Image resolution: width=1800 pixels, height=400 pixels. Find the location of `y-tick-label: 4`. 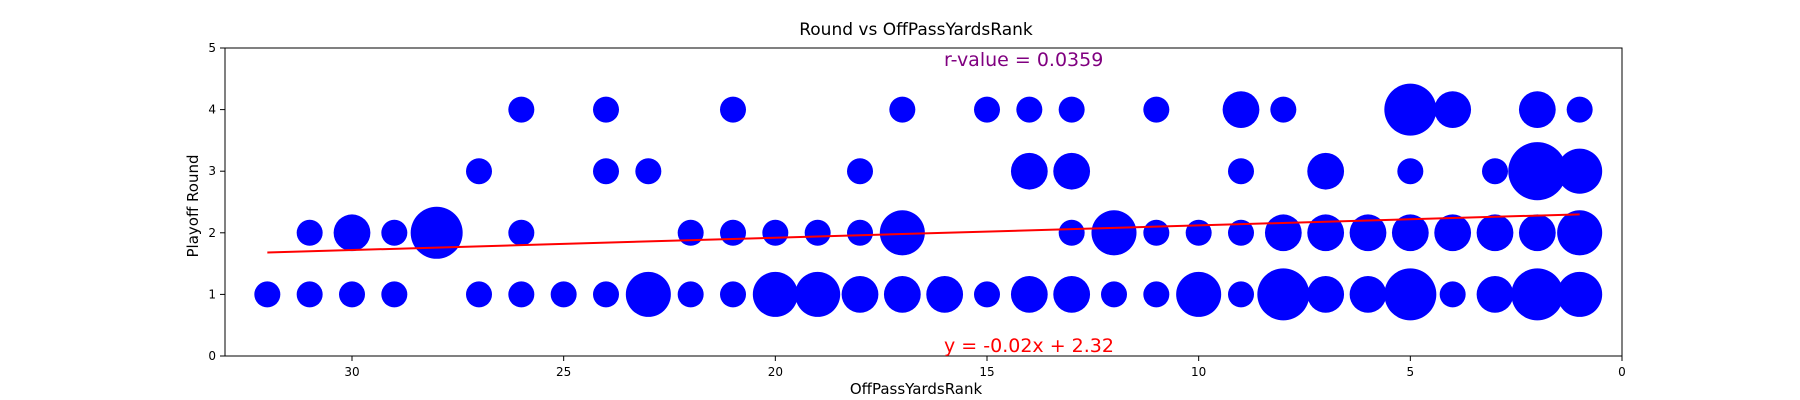

y-tick-label: 4 is located at coordinates (212, 110).